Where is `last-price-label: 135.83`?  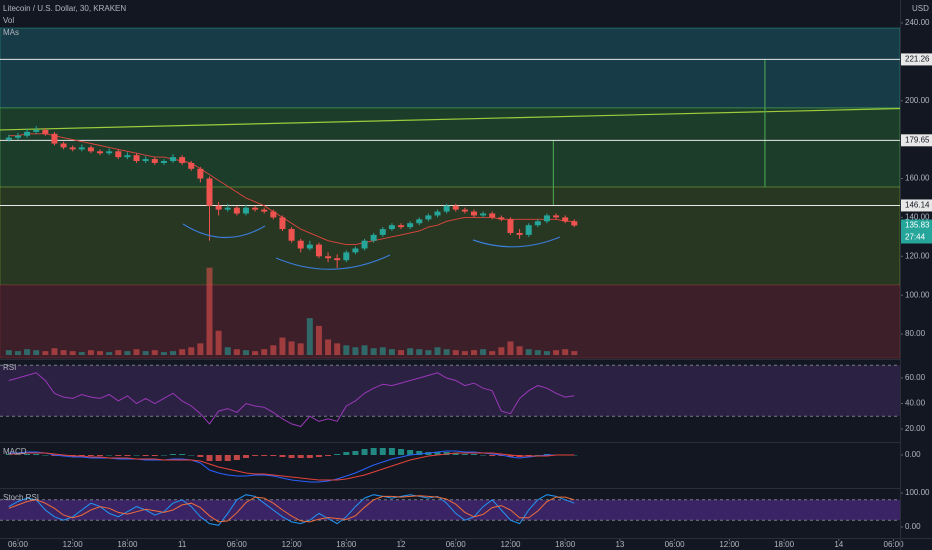
last-price-label: 135.83 is located at coordinates (917, 225).